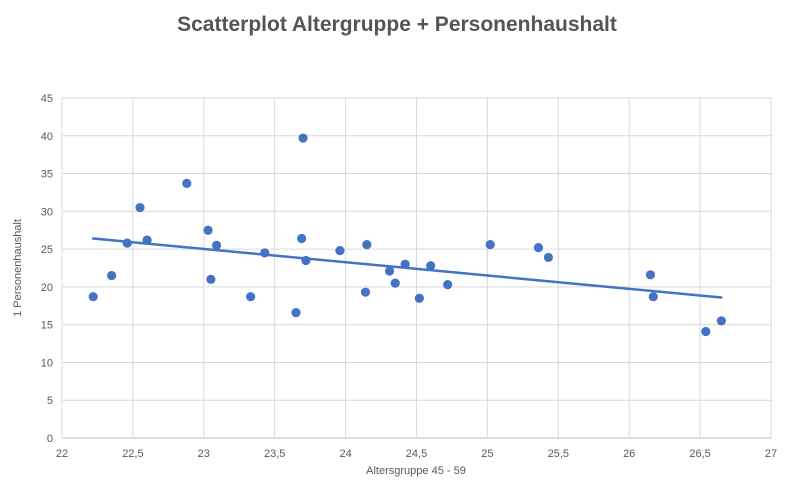 This screenshot has height=480, width=798. Describe the element at coordinates (47, 212) in the screenshot. I see `y-tick-label: 30` at that location.